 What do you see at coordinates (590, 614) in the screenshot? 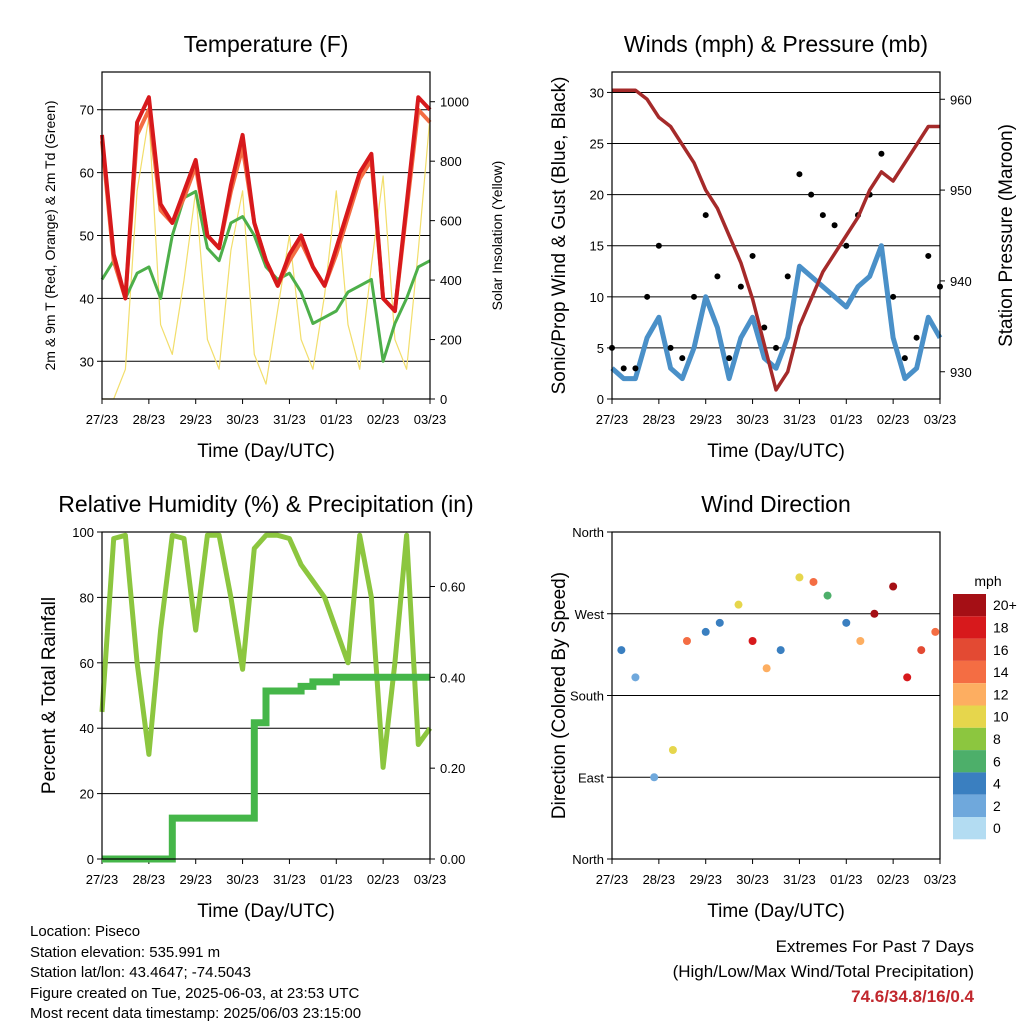
I see `y-tick-label: West` at bounding box center [590, 614].